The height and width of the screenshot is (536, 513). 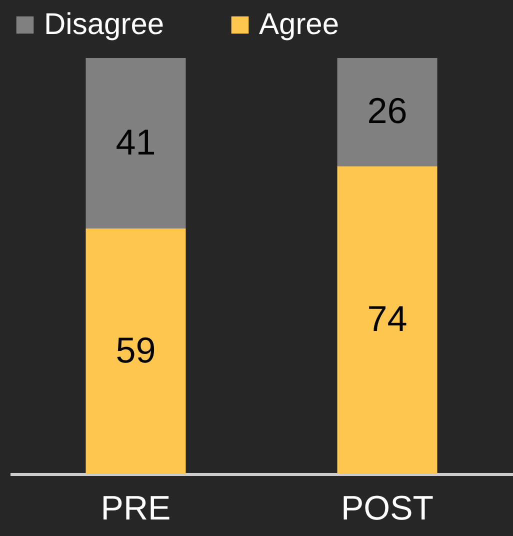 I want to click on legend-label: Disagree, so click(x=104, y=24).